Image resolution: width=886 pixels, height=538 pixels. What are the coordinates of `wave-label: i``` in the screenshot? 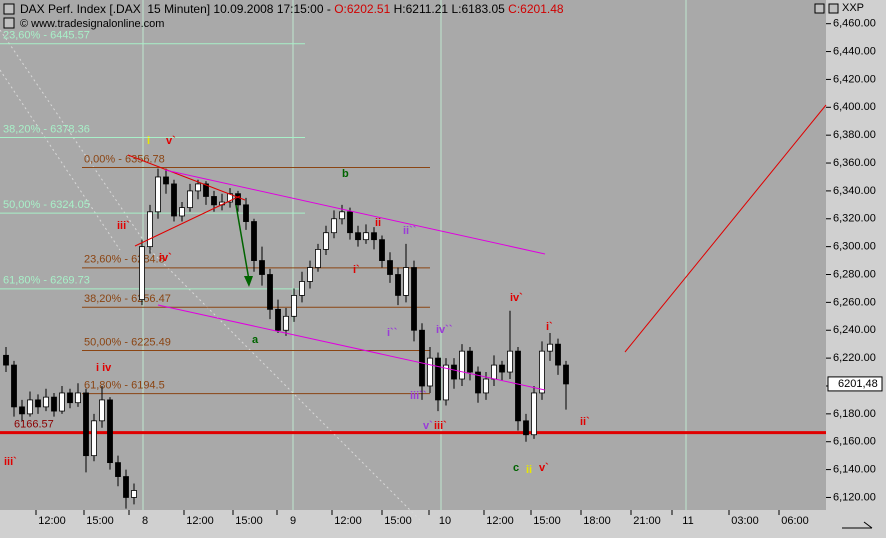 It's located at (392, 333).